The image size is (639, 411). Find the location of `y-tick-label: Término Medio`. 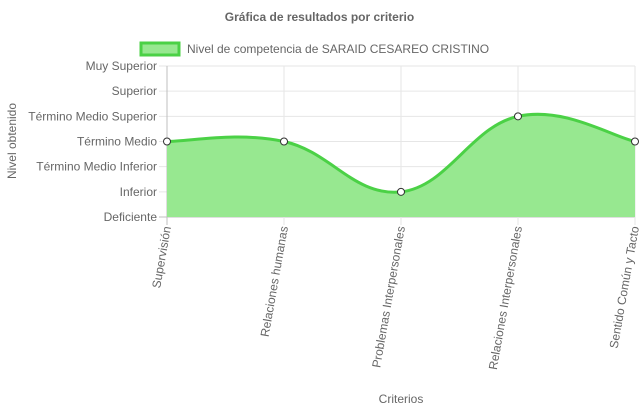

y-tick-label: Término Medio is located at coordinates (117, 142).